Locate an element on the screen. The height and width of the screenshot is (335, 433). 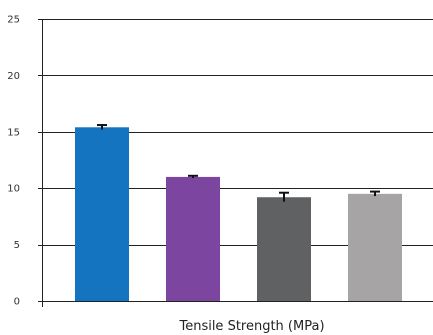
y-tick-label: 15 is located at coordinates (13, 132).